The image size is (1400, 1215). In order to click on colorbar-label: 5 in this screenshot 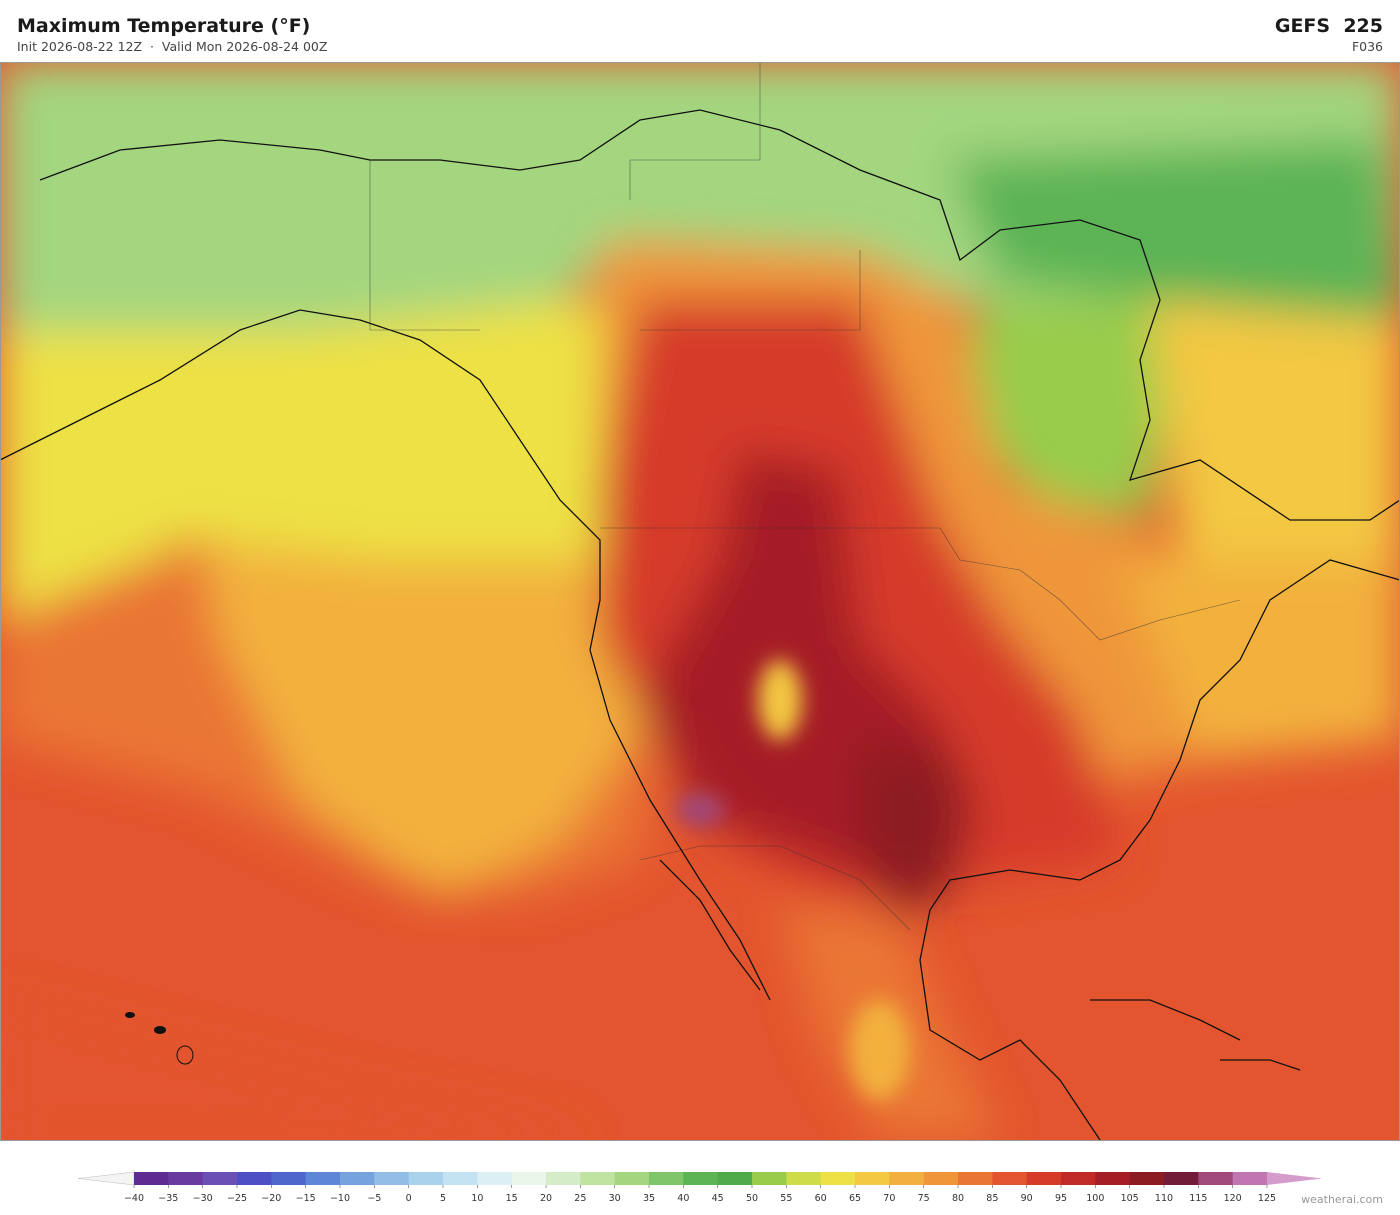, I will do `click(443, 1198)`.